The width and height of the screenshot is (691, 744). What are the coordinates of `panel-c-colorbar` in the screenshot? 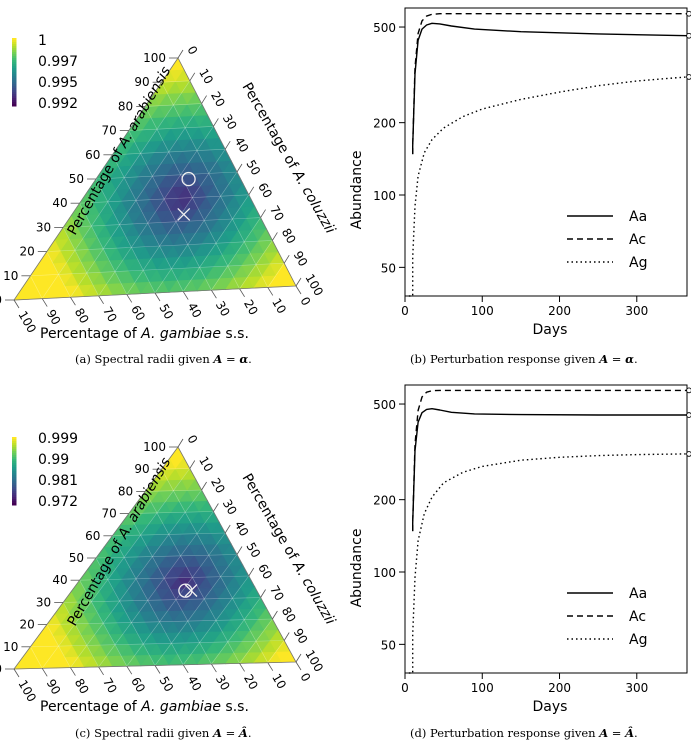 It's located at (14, 471).